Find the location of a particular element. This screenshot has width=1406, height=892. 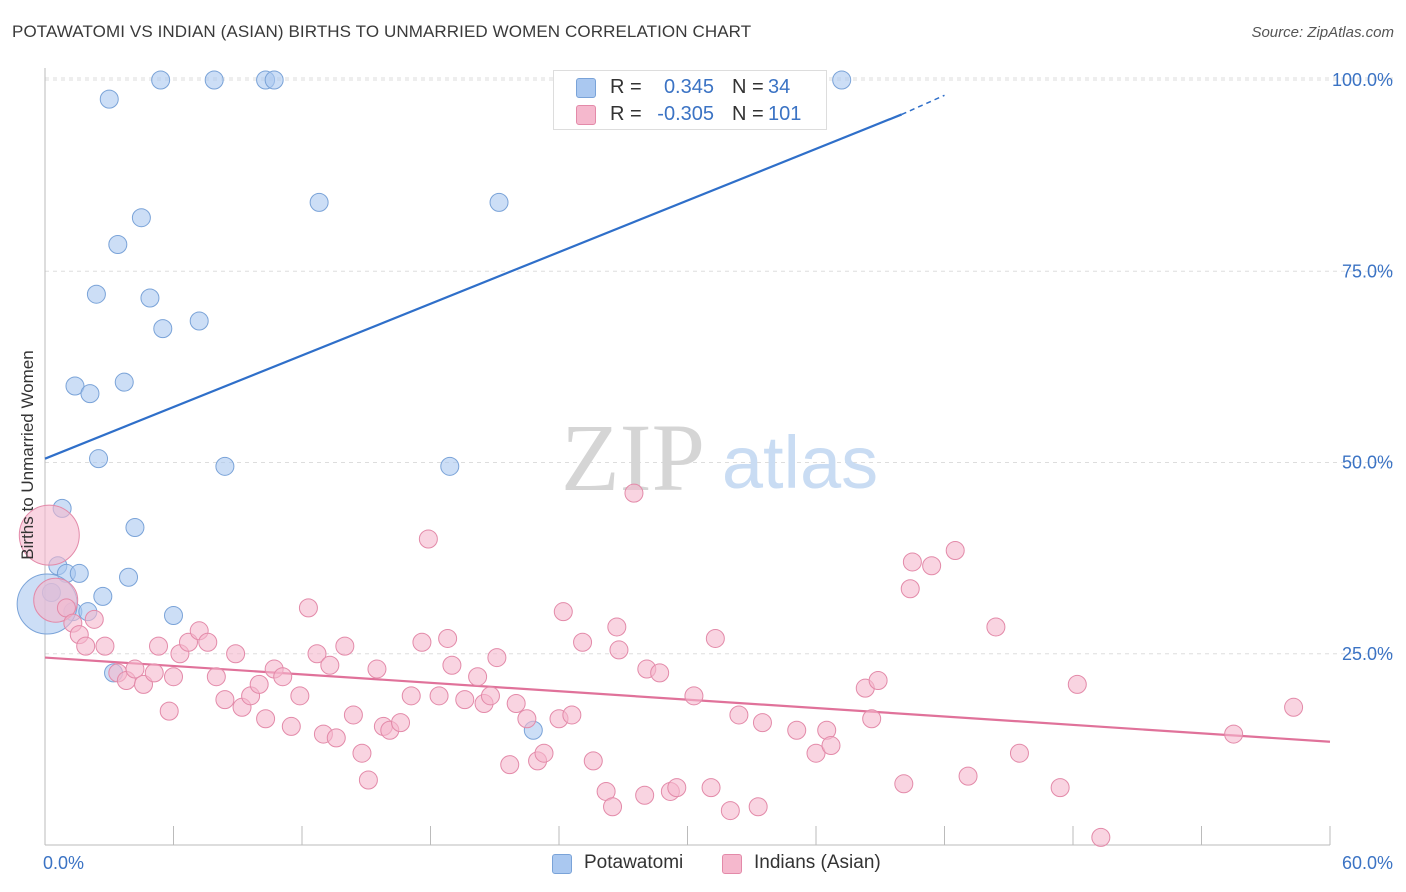

potawatomi-swatch is located at coordinates (562, 864).